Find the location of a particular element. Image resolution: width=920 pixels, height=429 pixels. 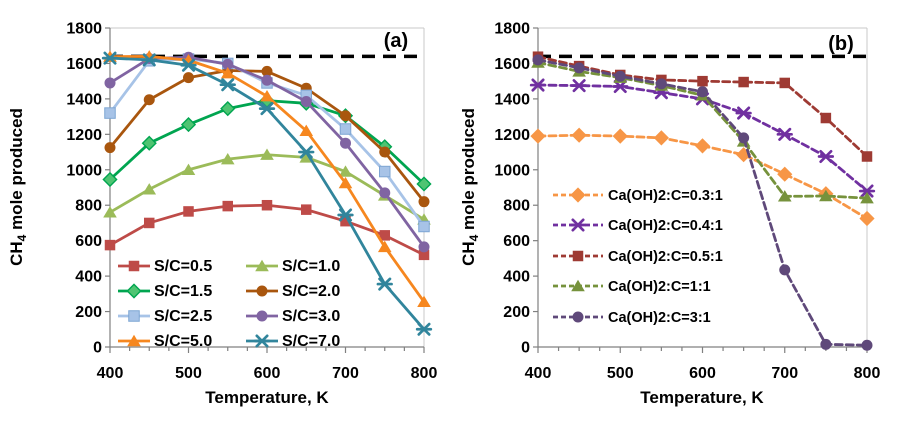

x-tick-label: 400 is located at coordinates (110, 373).